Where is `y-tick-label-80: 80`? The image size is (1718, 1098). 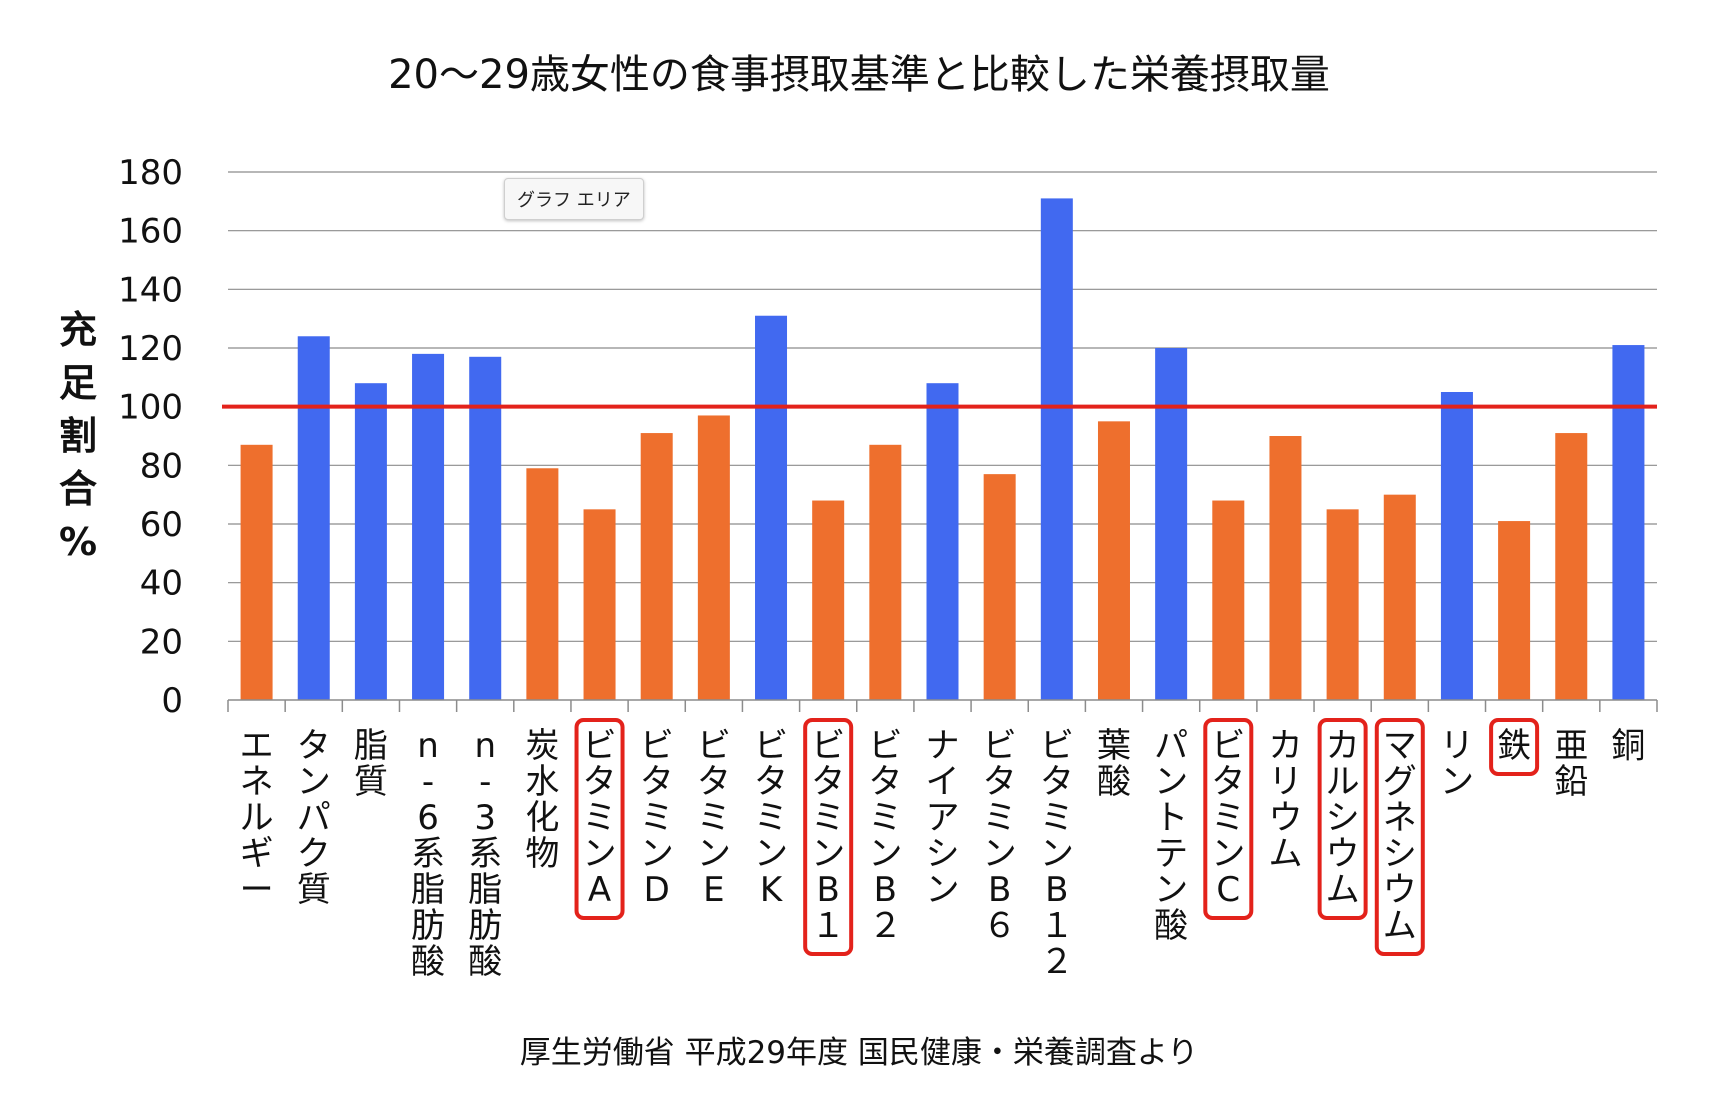 y-tick-label-80: 80 is located at coordinates (161, 466).